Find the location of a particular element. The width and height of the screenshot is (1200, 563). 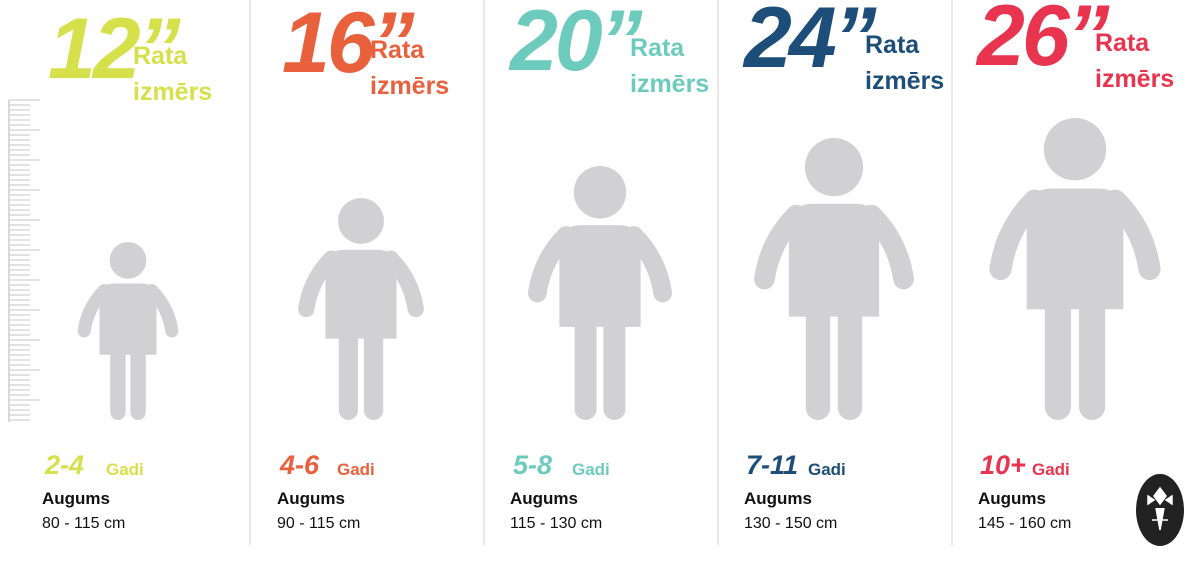

wheel-size: 20” is located at coordinates (576, 44).